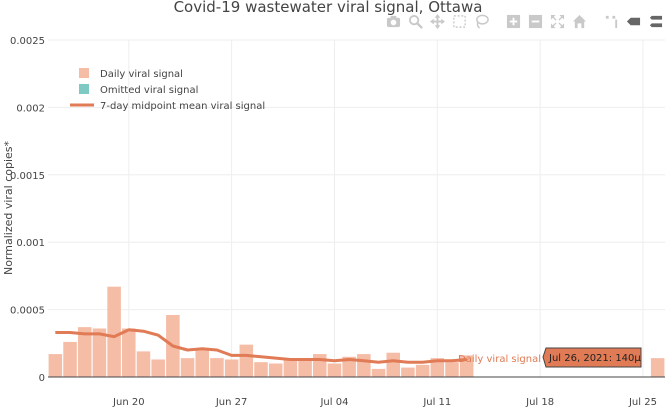 This screenshot has height=411, width=665. Describe the element at coordinates (437, 21) in the screenshot. I see `pan-icon` at that location.